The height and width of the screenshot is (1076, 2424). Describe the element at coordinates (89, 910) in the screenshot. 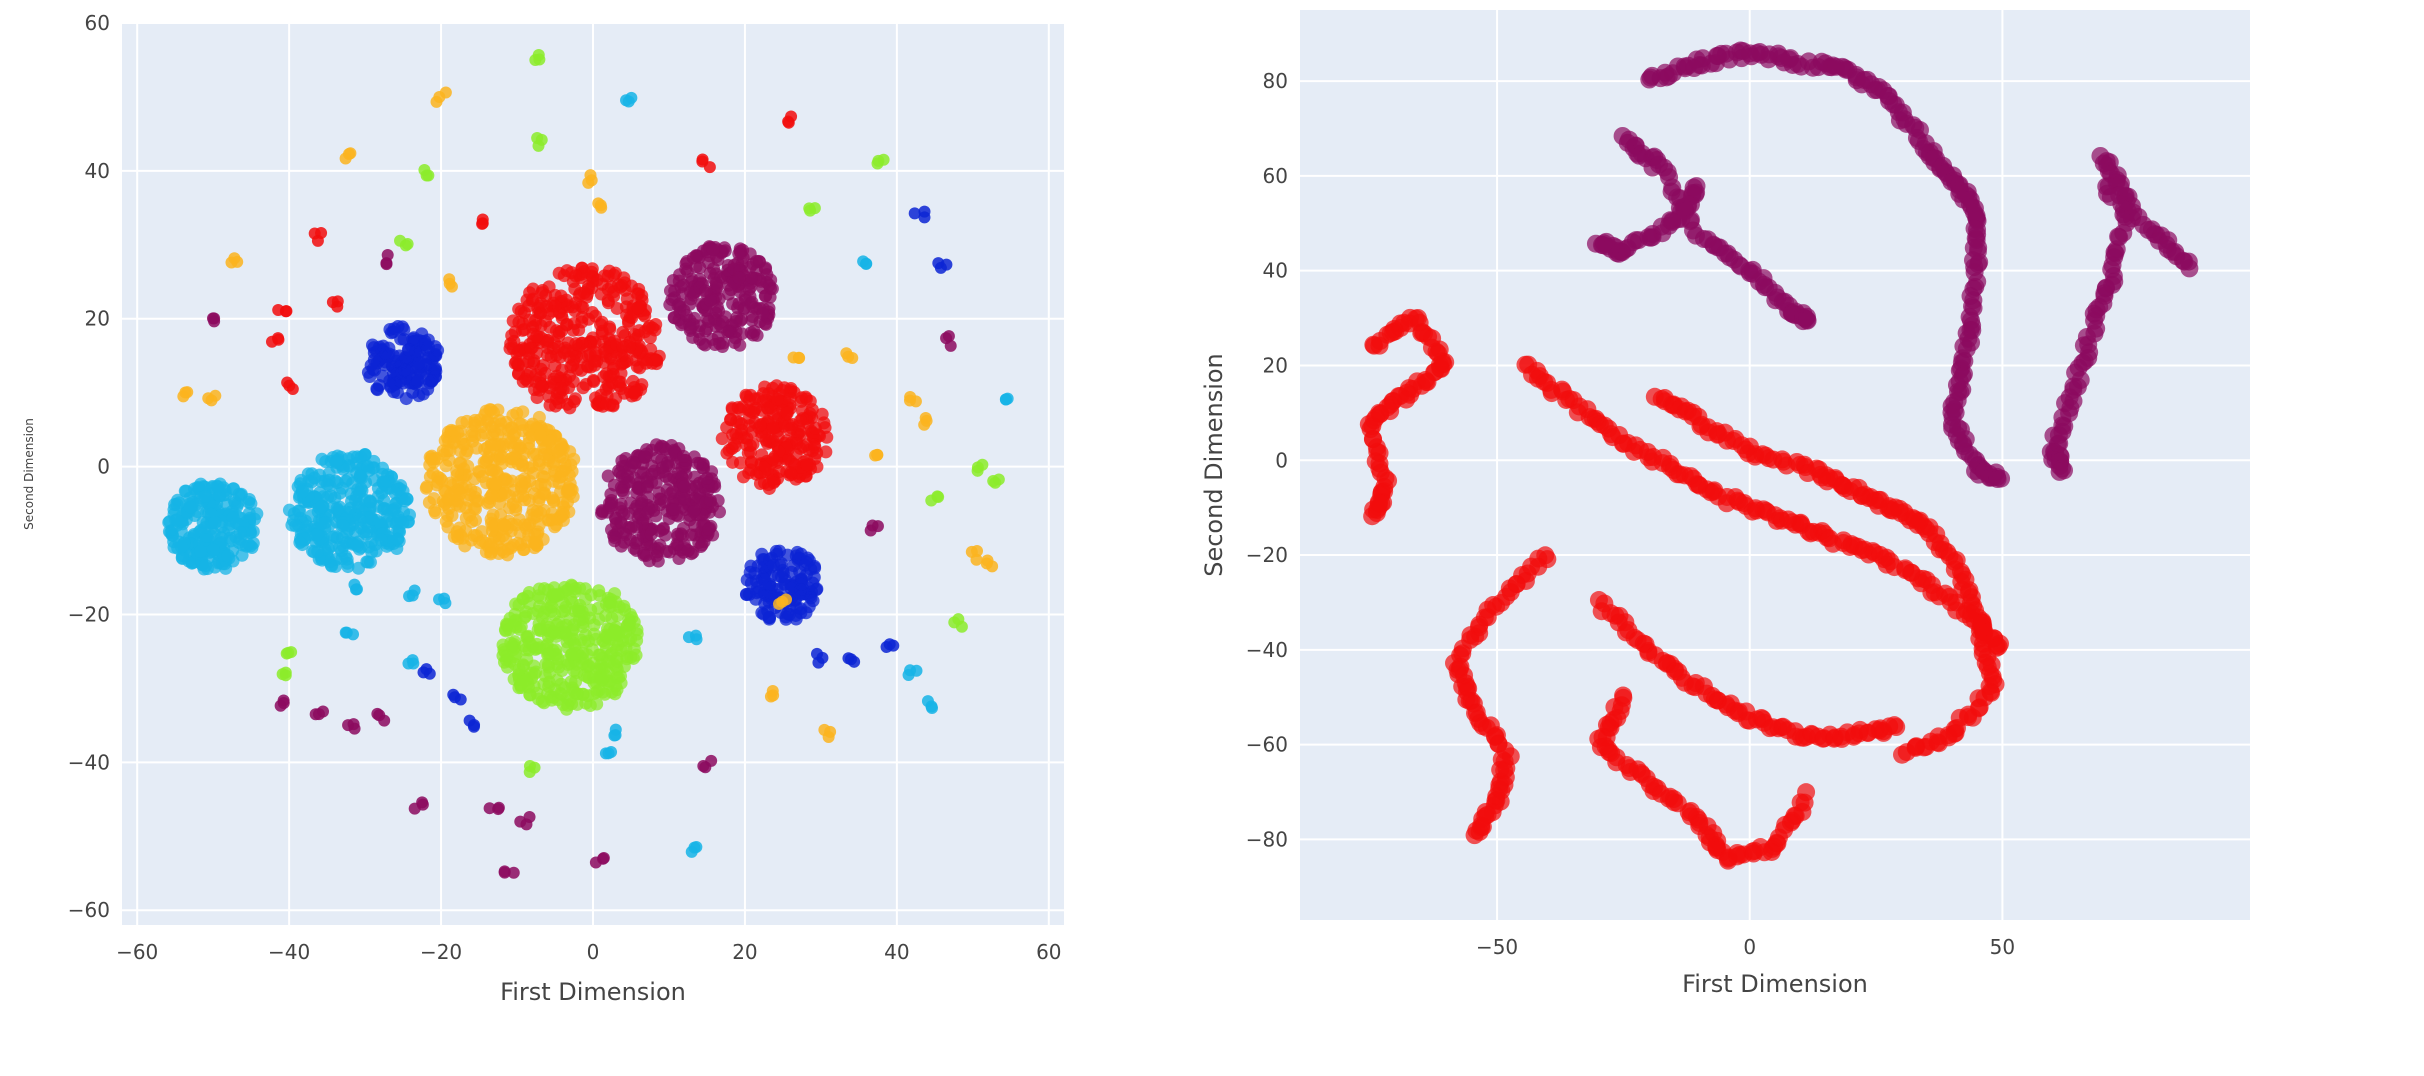

I see `y-tick-label: −60` at that location.